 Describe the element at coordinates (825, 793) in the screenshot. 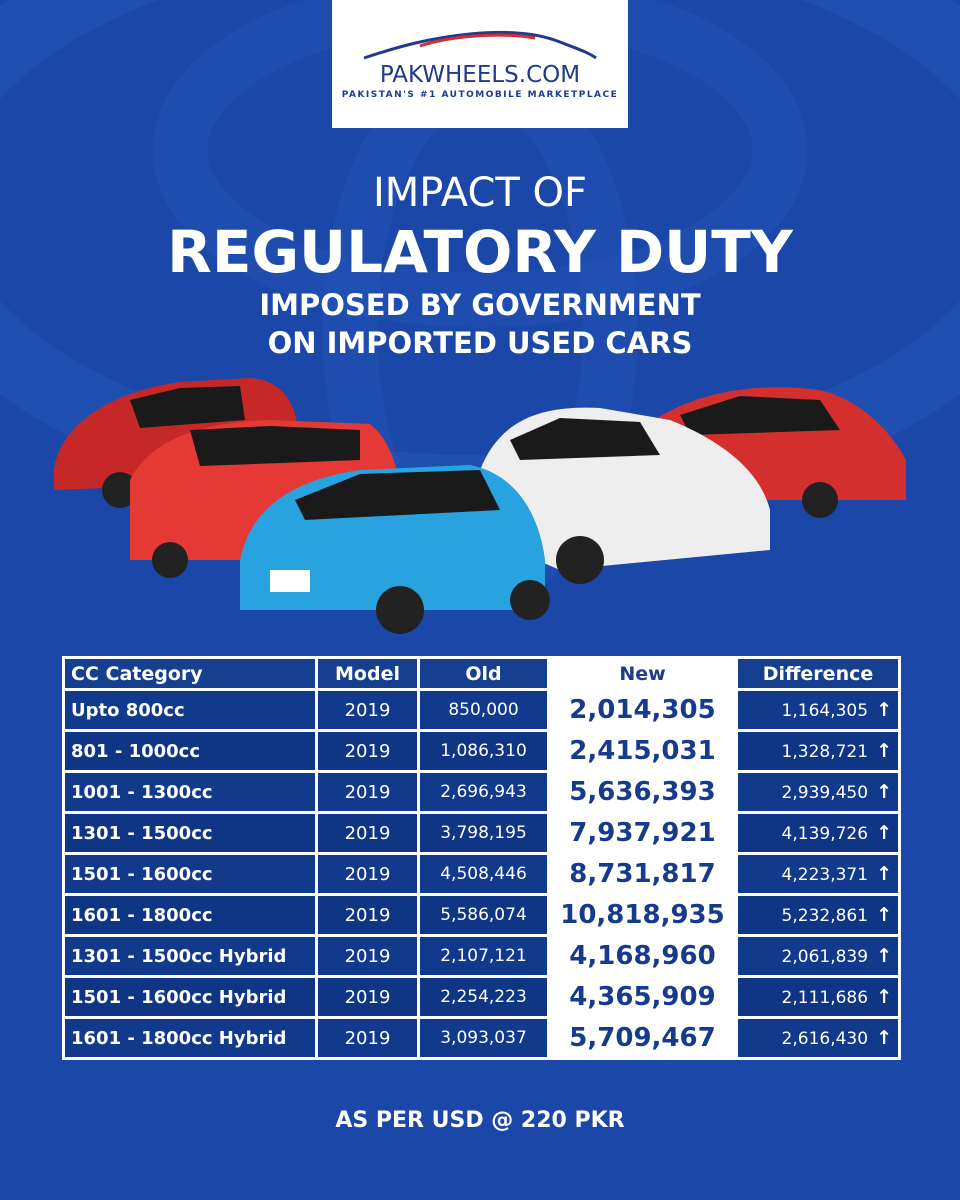

I see `difference-value: 2,939,450` at that location.